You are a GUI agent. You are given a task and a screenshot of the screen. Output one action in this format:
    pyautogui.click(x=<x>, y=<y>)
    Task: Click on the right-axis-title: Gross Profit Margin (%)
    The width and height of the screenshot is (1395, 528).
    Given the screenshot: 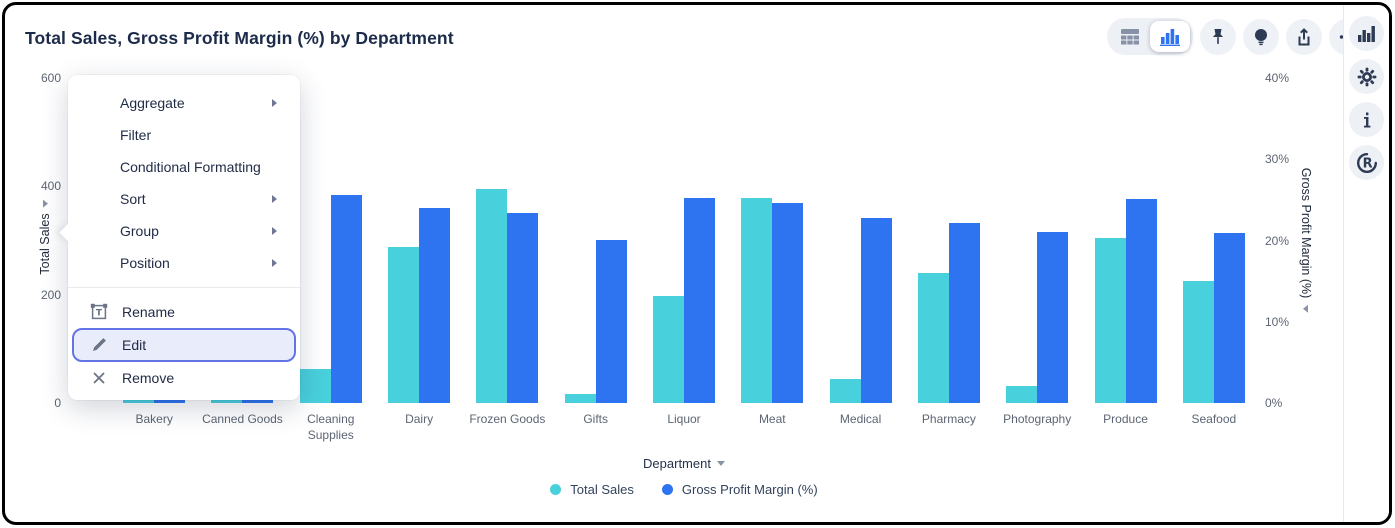 What is the action you would take?
    pyautogui.click(x=1306, y=240)
    